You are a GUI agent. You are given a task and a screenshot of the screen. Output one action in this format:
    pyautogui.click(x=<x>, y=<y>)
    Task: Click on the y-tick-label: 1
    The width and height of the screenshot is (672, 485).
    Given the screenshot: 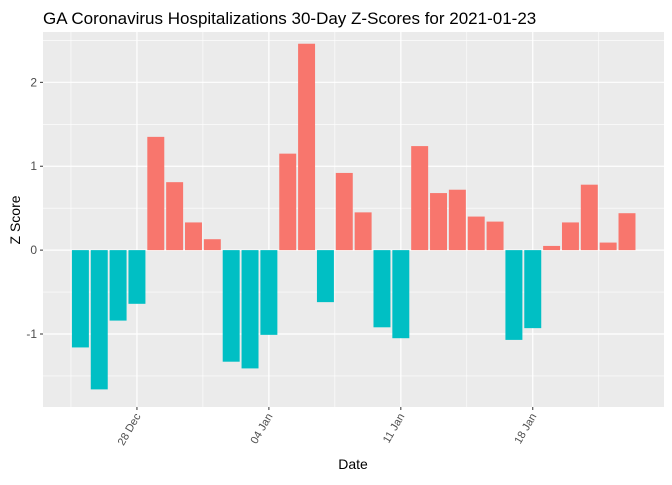 What is the action you would take?
    pyautogui.click(x=33, y=166)
    